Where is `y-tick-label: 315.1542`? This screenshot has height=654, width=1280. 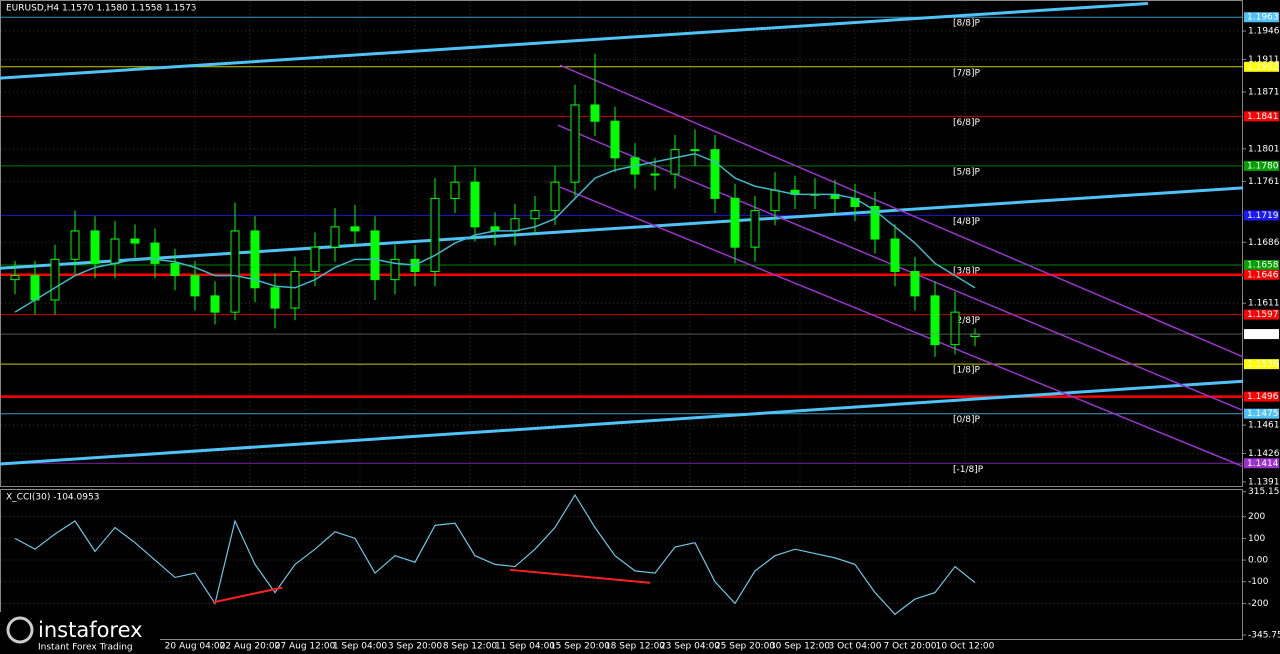 y-tick-label: 315.1542 is located at coordinates (1264, 492).